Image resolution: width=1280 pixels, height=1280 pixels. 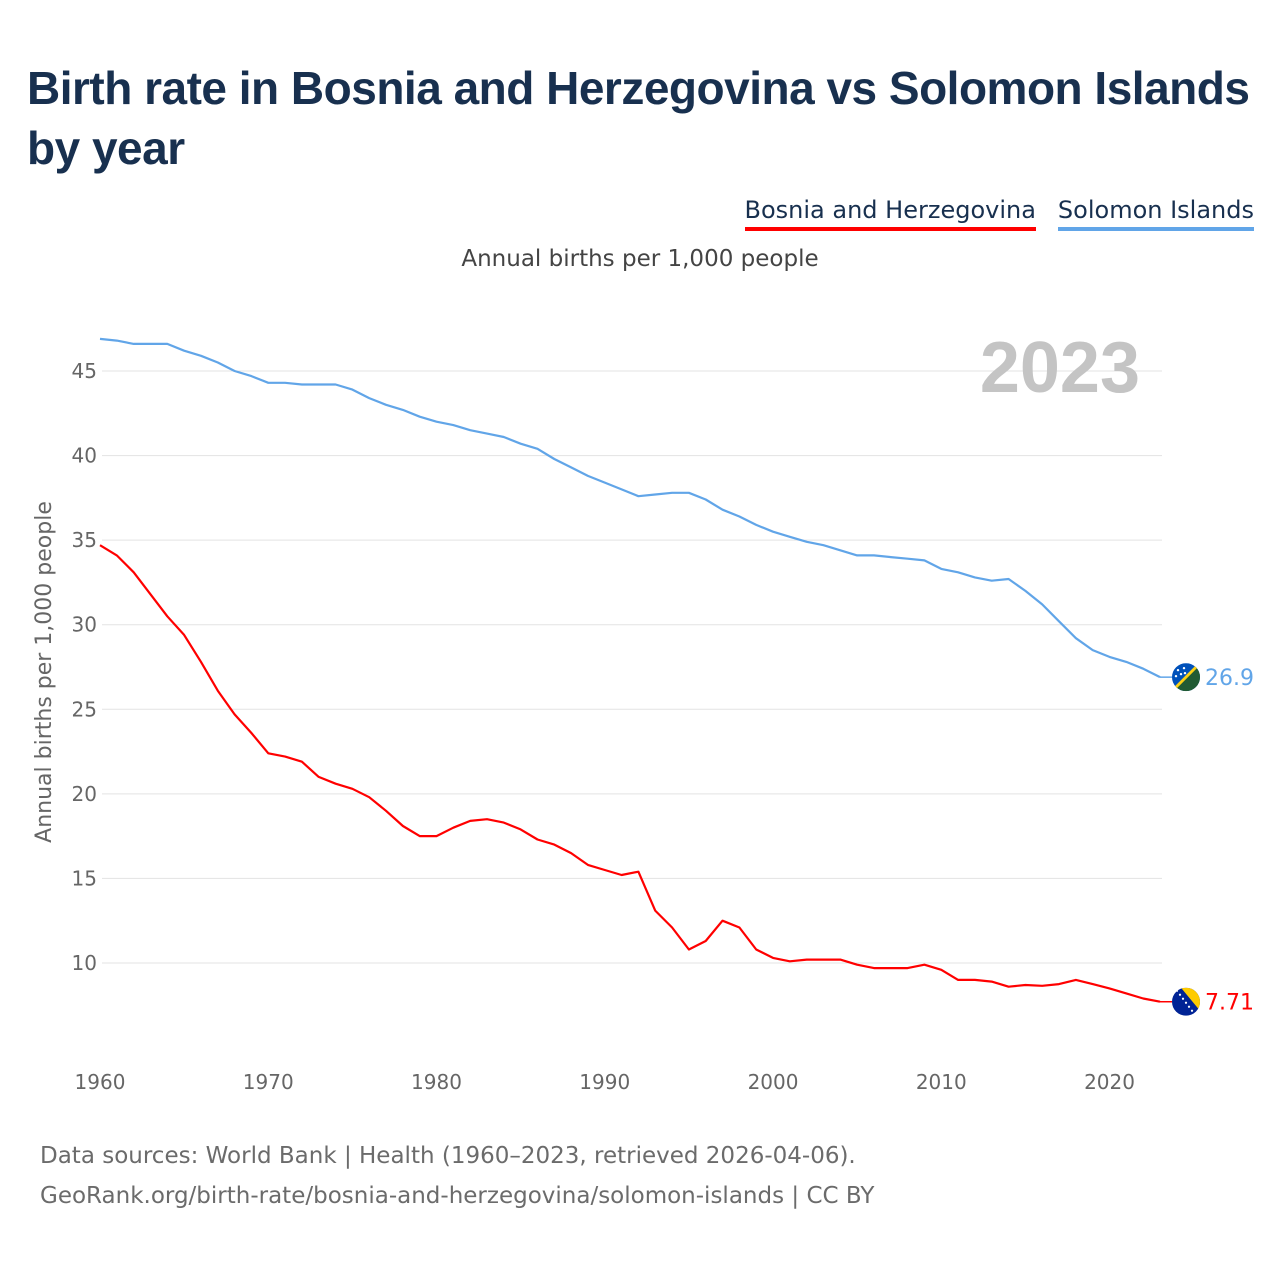 I want to click on y-tick-label: 40, so click(x=84, y=456).